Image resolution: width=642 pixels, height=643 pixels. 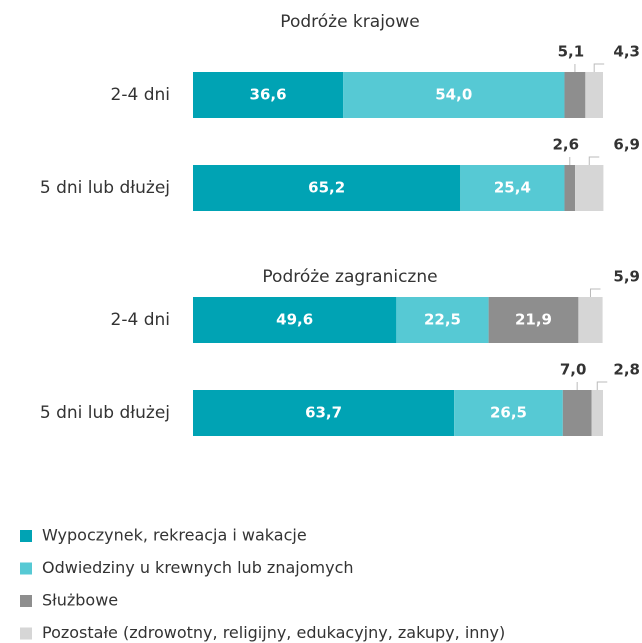 What do you see at coordinates (349, 277) in the screenshot?
I see `group-title: Podróże zagraniczne` at bounding box center [349, 277].